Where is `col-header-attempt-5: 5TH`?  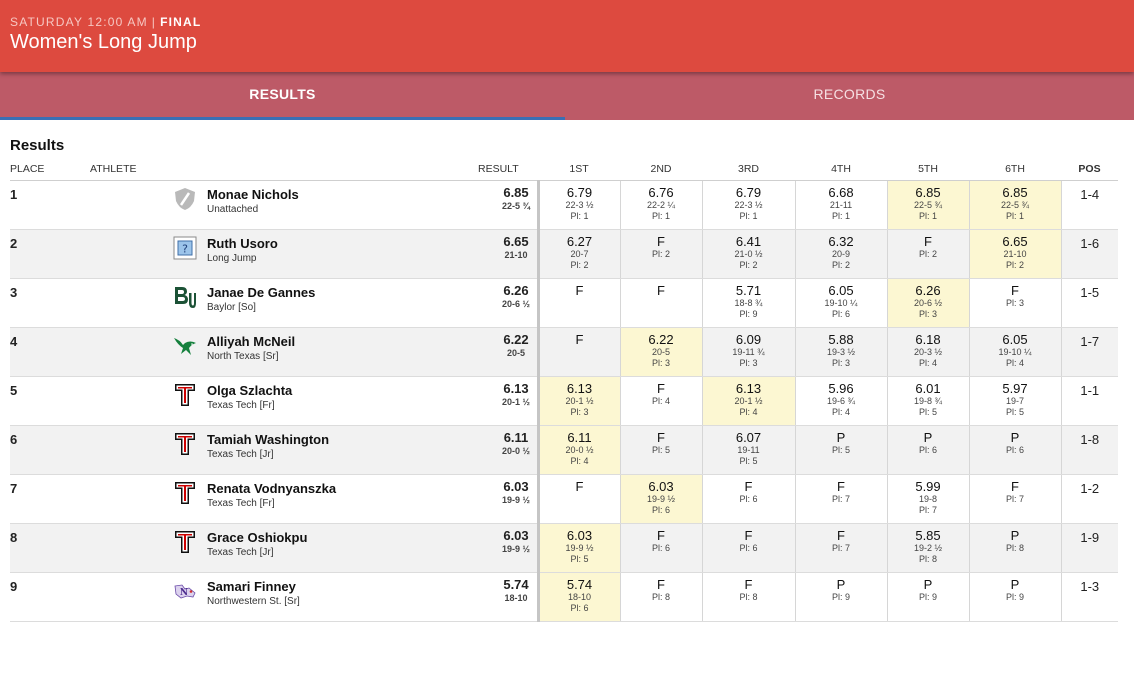
col-header-attempt-5: 5TH is located at coordinates (928, 169).